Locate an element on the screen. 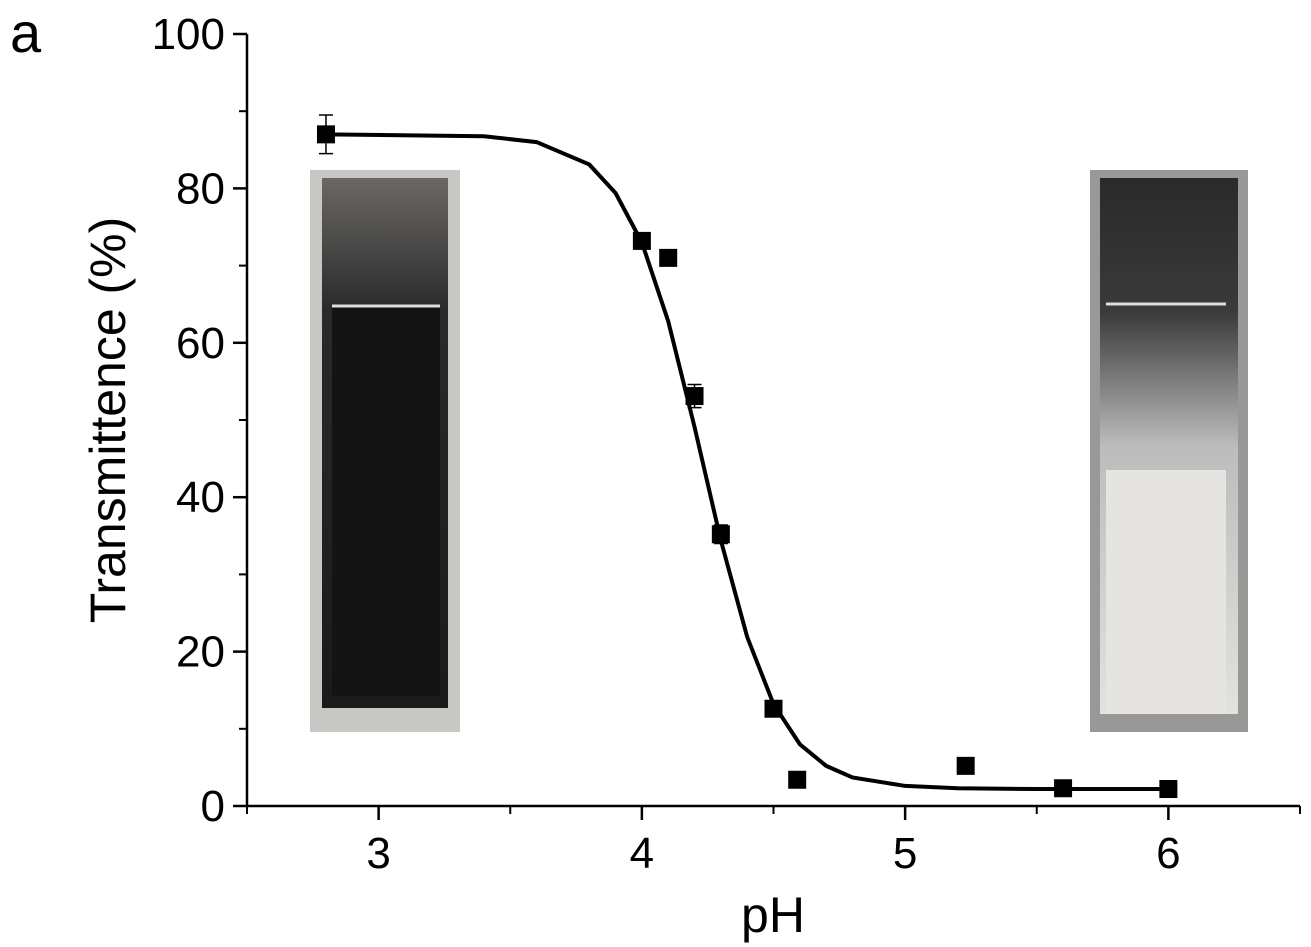 The height and width of the screenshot is (947, 1311). inset-photo-turbid is located at coordinates (1169, 451).